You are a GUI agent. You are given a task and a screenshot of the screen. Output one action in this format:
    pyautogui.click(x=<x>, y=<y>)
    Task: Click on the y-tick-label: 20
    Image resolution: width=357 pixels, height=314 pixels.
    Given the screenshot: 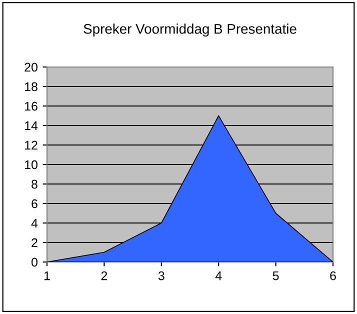 What is the action you would take?
    pyautogui.click(x=31, y=67)
    